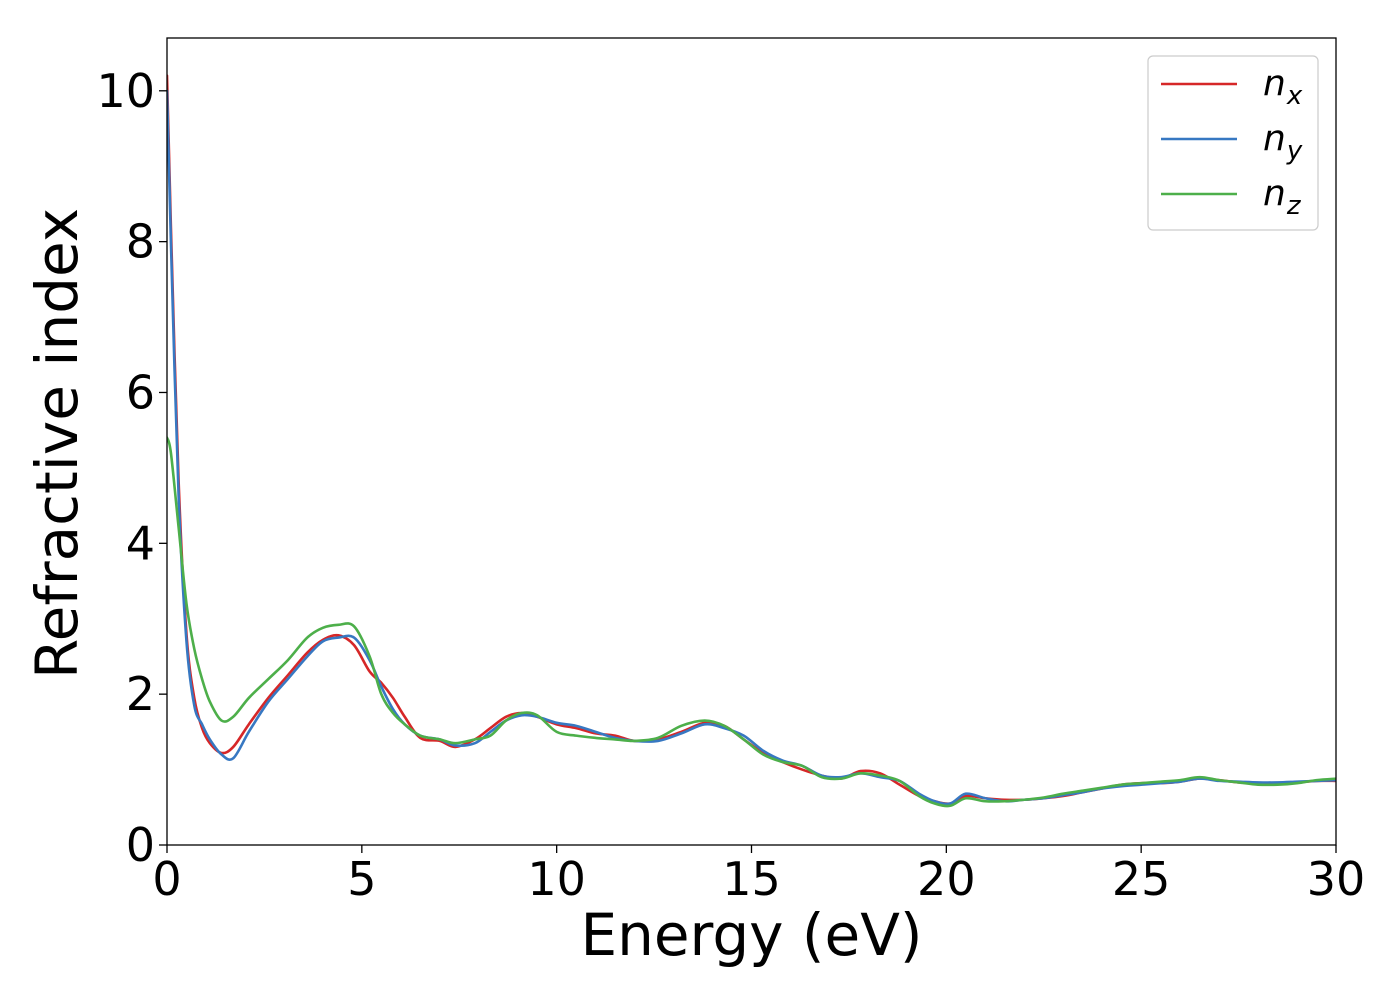 The height and width of the screenshot is (1004, 1400). What do you see at coordinates (131, 468) in the screenshot?
I see `y-axis: 0 2 4 6 8 10` at bounding box center [131, 468].